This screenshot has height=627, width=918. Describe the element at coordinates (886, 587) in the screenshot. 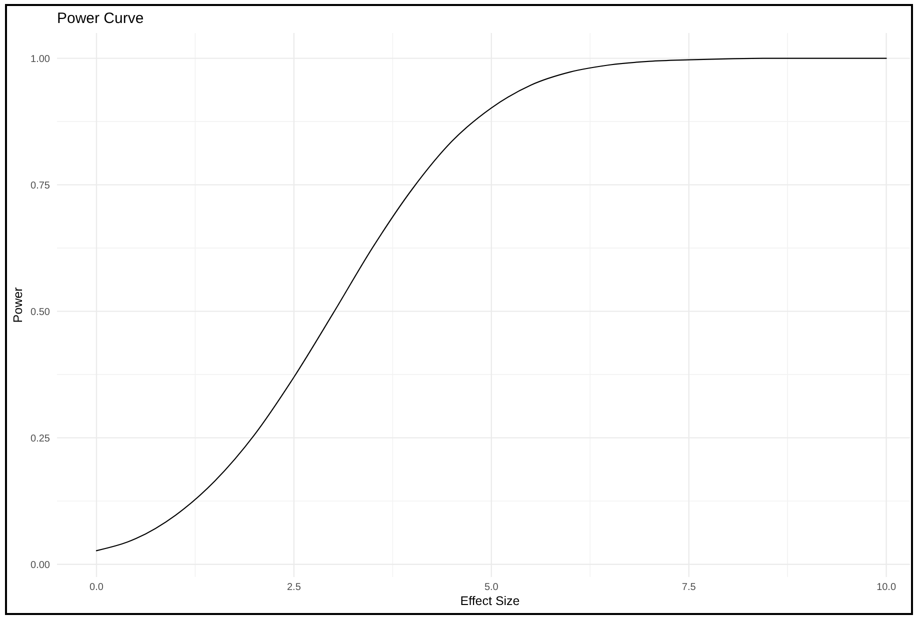

I see `x-tick-label: 10.0` at that location.